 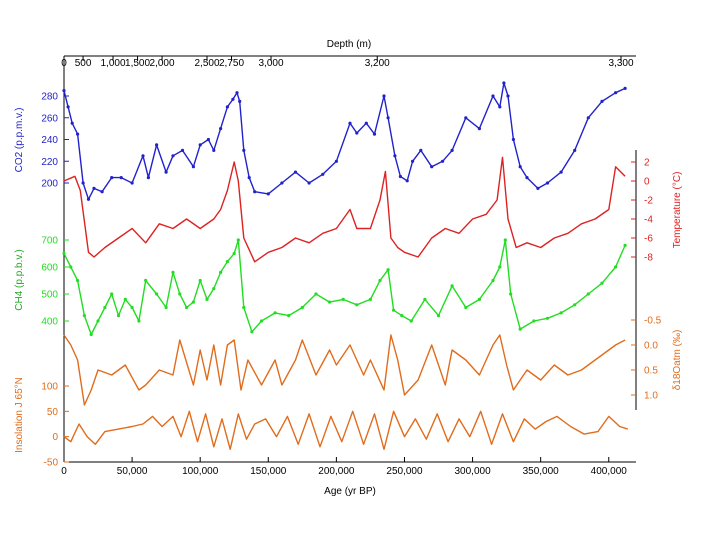 What do you see at coordinates (49, 140) in the screenshot?
I see `co2-tick-label: 240` at bounding box center [49, 140].